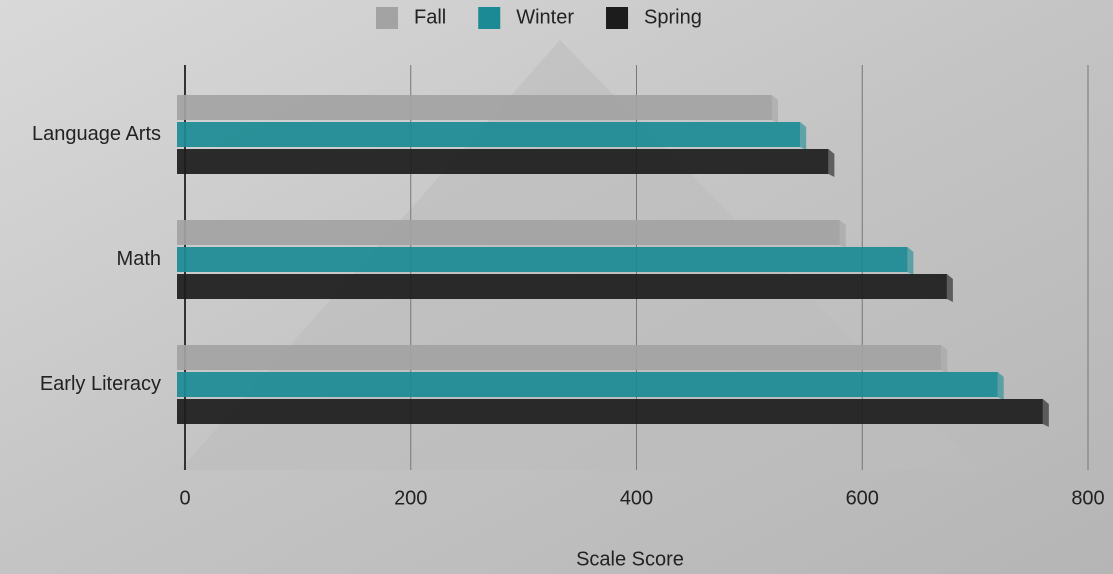  What do you see at coordinates (636, 498) in the screenshot?
I see `x-tick-label: 400` at bounding box center [636, 498].